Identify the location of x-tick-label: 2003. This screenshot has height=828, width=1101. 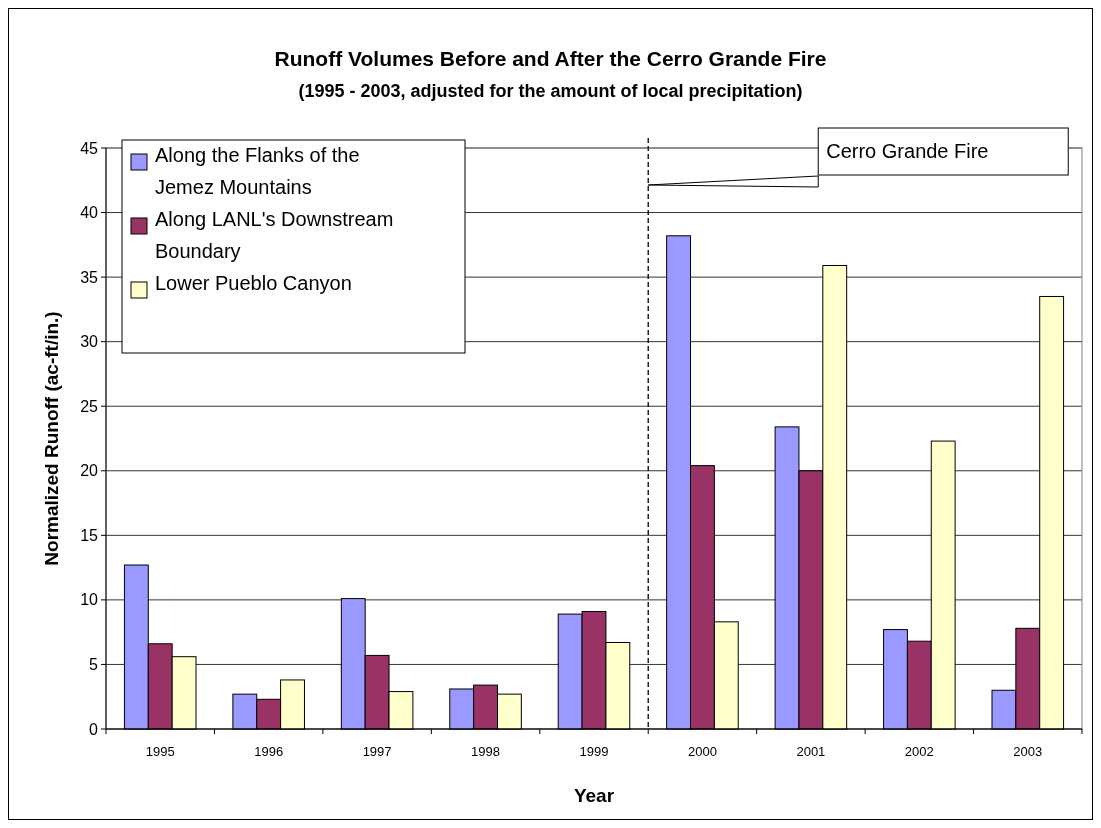
(1028, 751).